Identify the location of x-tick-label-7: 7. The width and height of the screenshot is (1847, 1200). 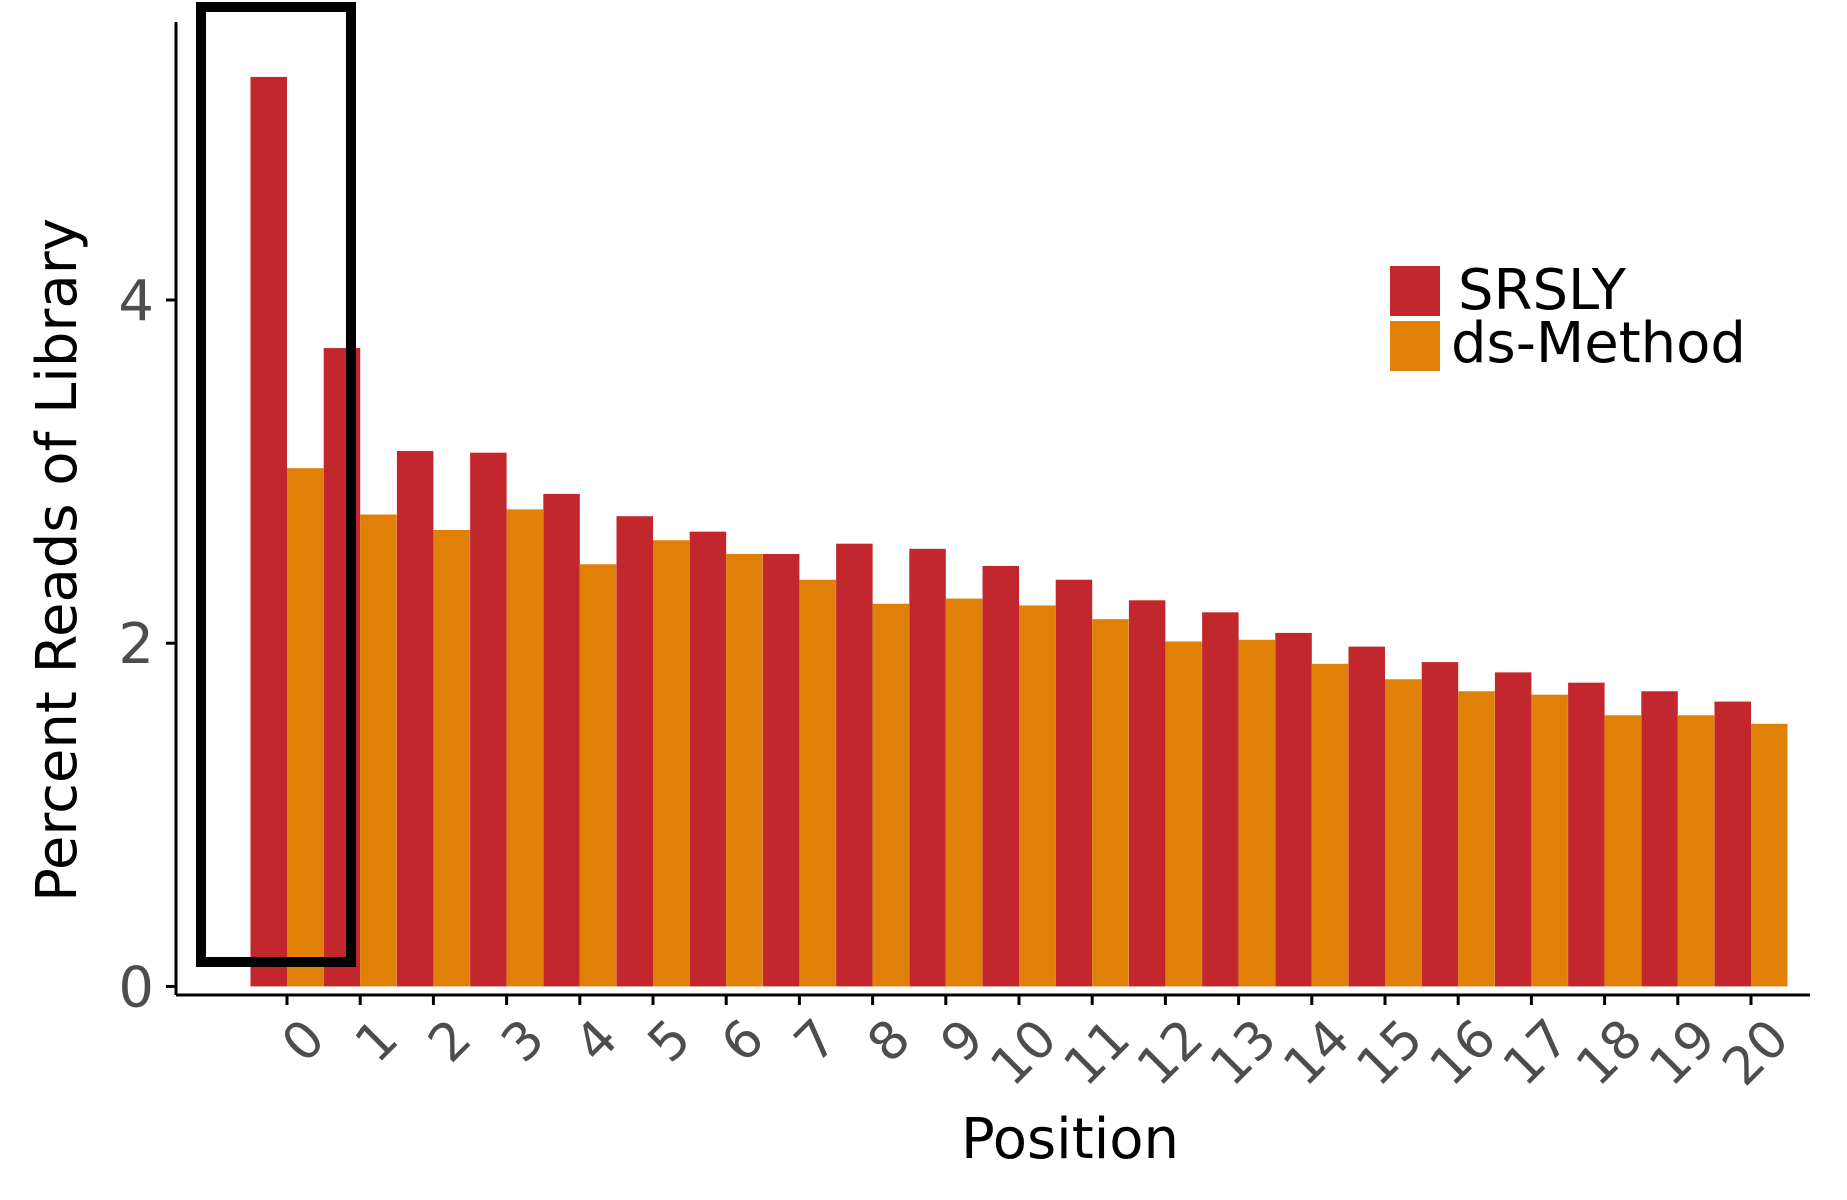
(816, 1041).